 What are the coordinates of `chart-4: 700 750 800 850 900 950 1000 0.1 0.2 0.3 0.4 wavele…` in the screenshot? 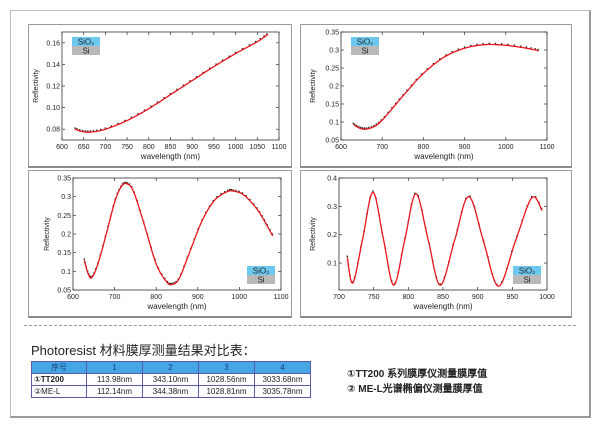 It's located at (432, 244).